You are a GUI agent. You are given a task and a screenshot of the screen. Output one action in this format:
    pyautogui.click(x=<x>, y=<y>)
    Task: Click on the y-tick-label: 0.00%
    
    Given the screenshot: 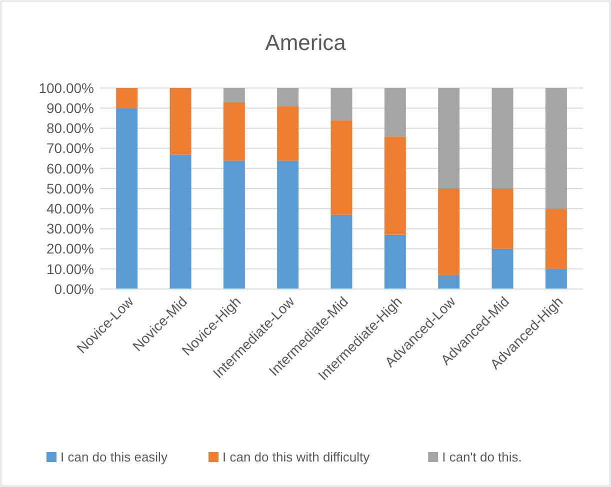 What is the action you would take?
    pyautogui.click(x=74, y=288)
    